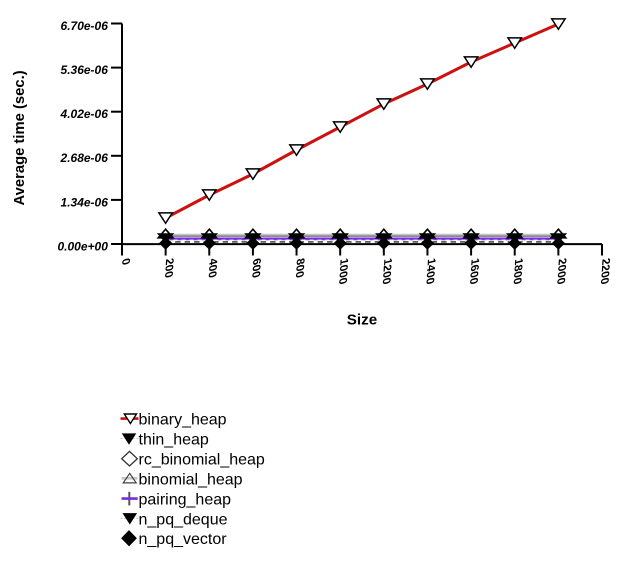  I want to click on svg-text: 2200, so click(604, 271).